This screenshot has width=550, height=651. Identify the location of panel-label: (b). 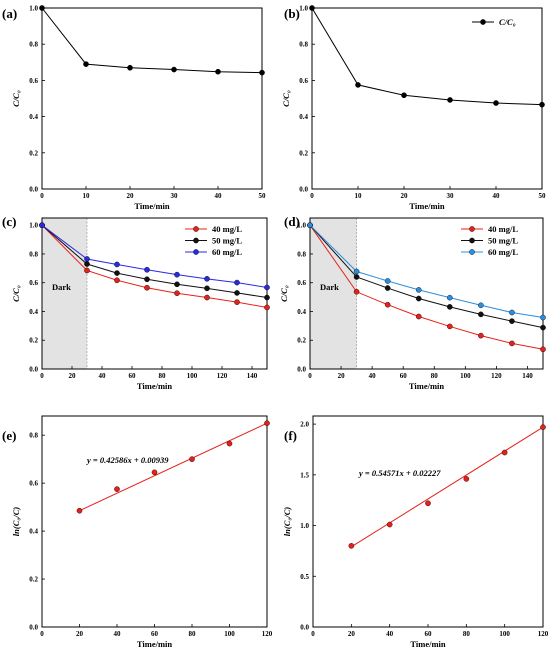
(292, 13).